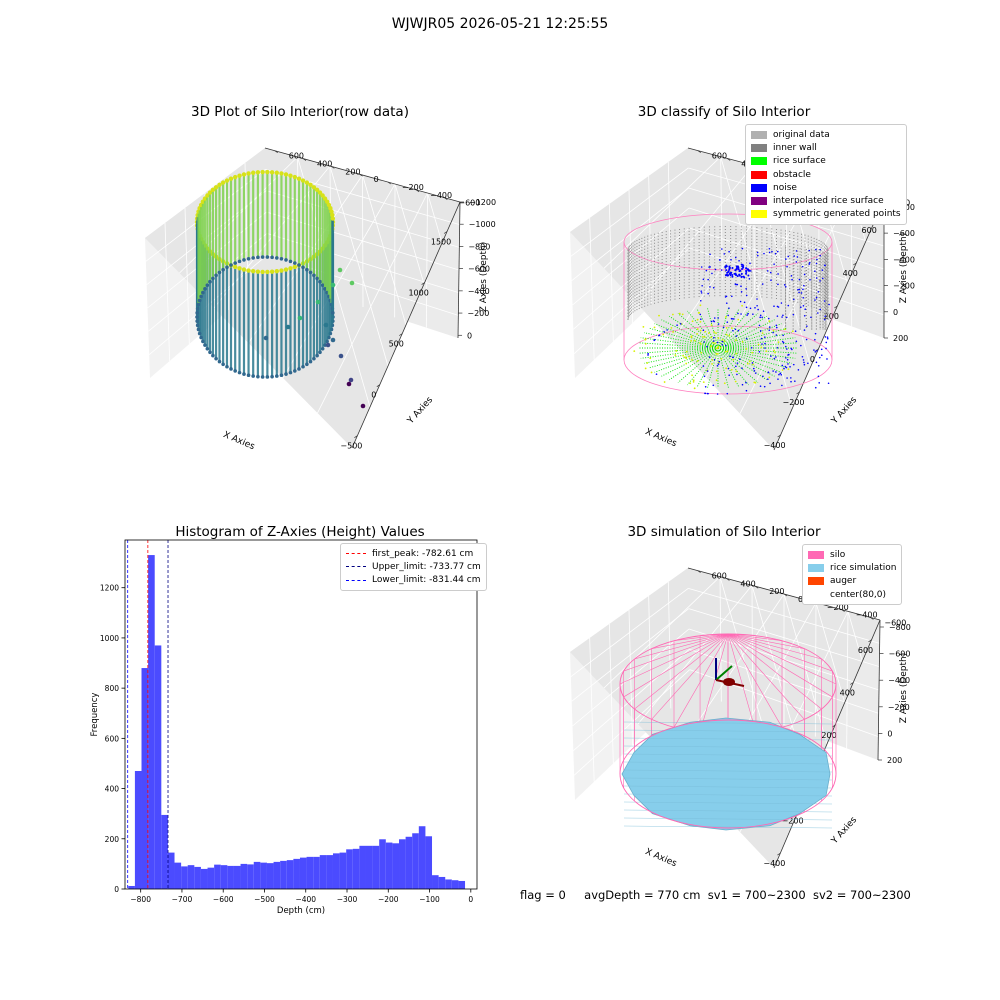  What do you see at coordinates (787, 281) in the screenshot?
I see `p2-gridline` at bounding box center [787, 281].